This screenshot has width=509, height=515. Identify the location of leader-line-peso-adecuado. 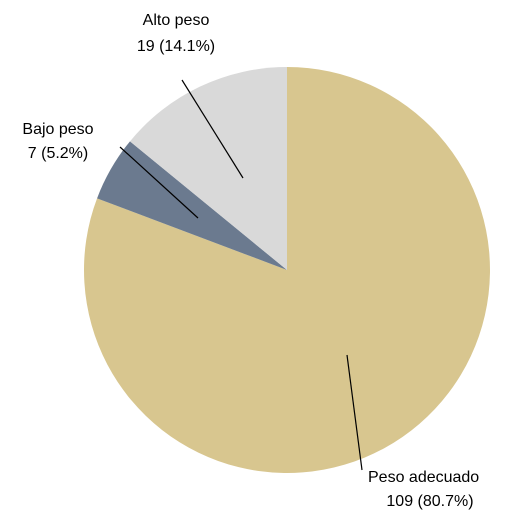
(354, 412).